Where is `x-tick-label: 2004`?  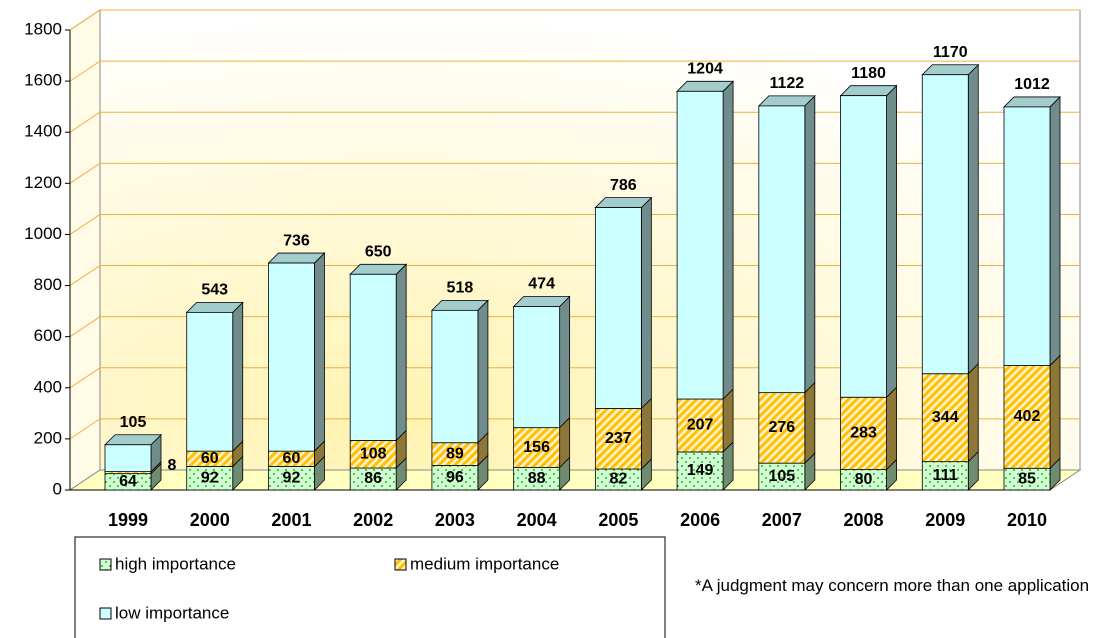
x-tick-label: 2004 is located at coordinates (537, 520).